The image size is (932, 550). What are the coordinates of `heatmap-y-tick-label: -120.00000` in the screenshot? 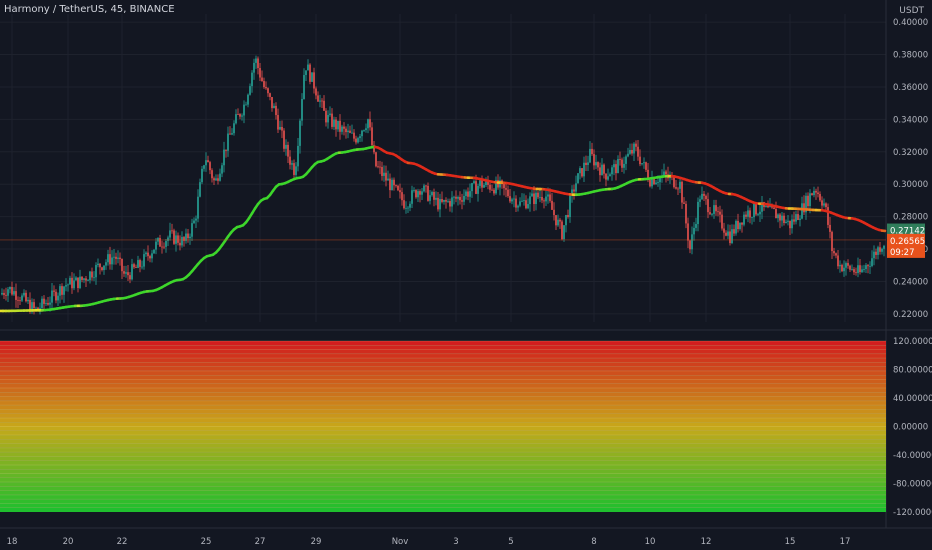 It's located at (912, 513).